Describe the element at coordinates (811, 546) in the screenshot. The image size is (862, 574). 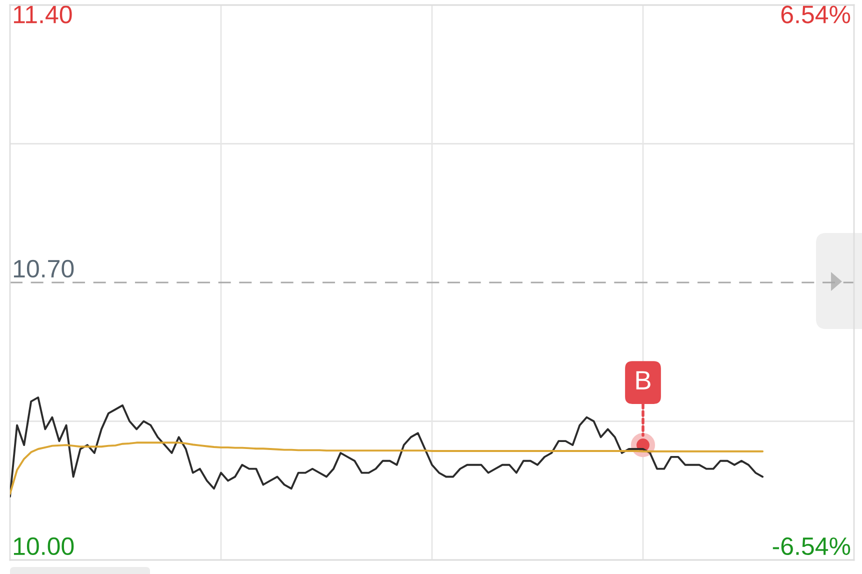
I see `annotation: -6.54%` at that location.